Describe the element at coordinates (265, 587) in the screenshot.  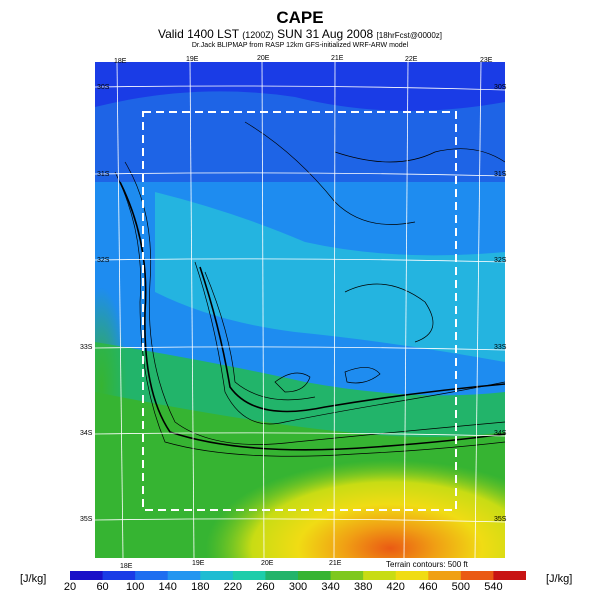
I see `colorbar-tick-label: 260` at that location.